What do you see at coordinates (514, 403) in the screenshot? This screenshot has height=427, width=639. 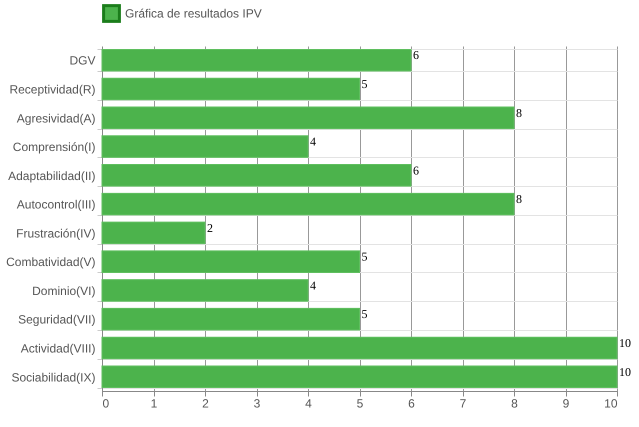 I see `x-tick-label: 8` at bounding box center [514, 403].